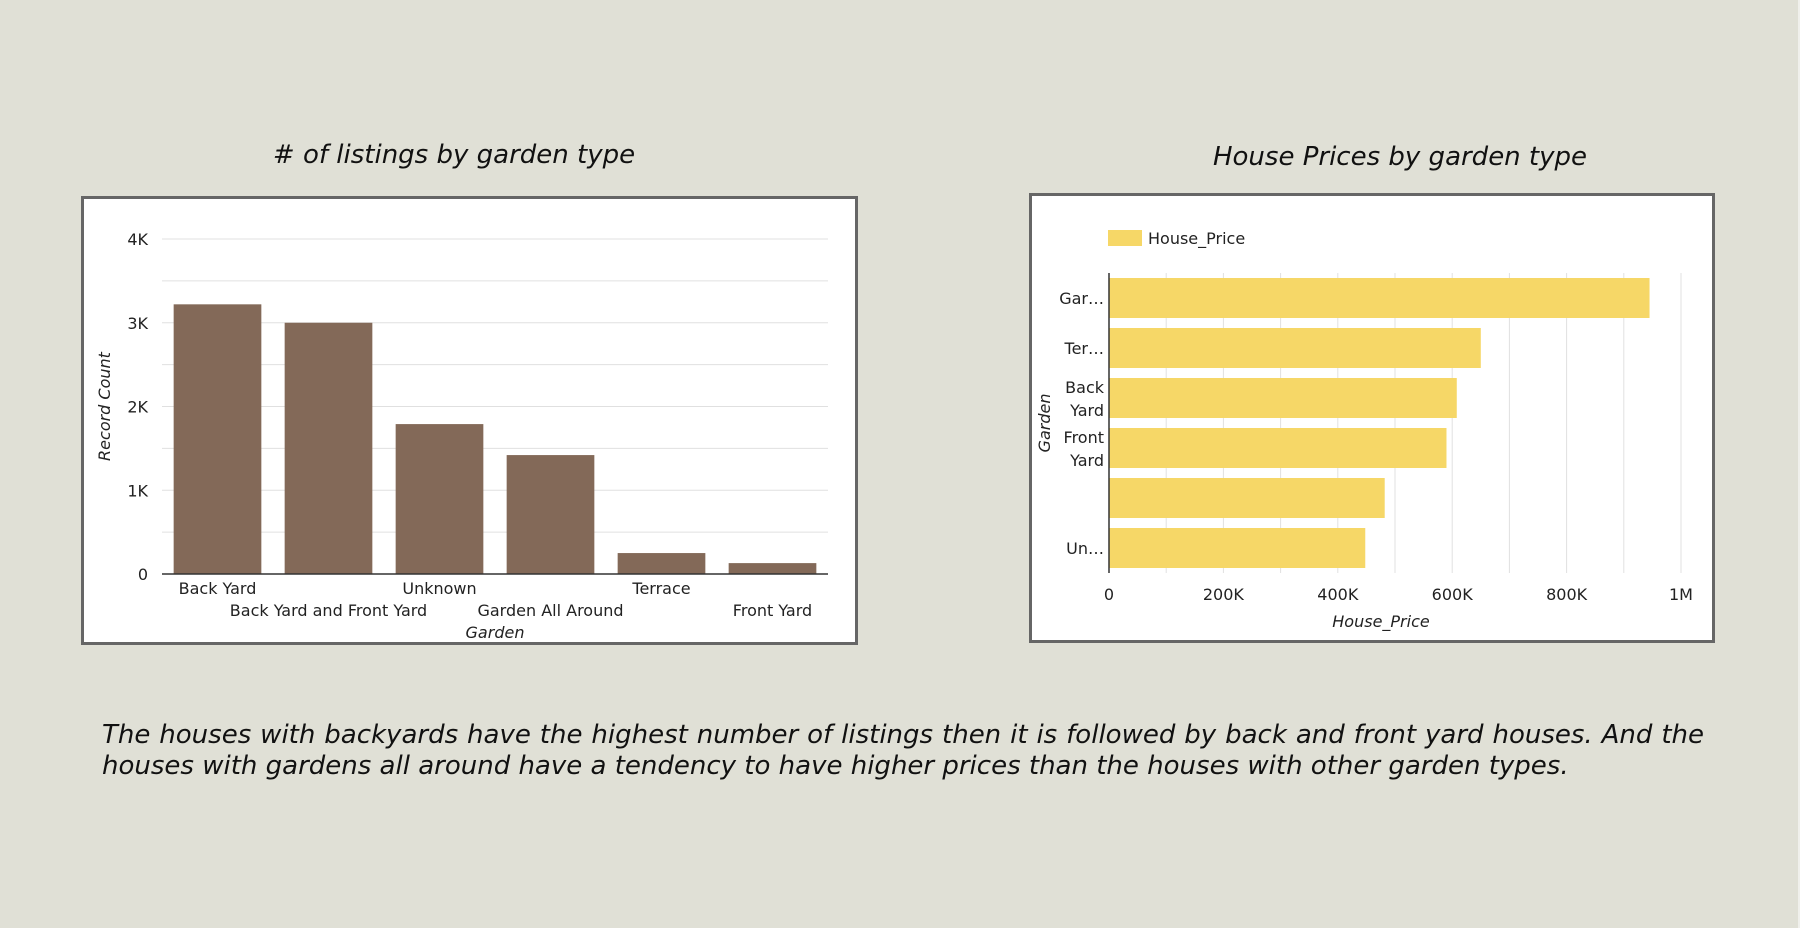 The width and height of the screenshot is (1800, 928). What do you see at coordinates (1044, 423) in the screenshot?
I see `y-axis-title: Garden` at bounding box center [1044, 423].